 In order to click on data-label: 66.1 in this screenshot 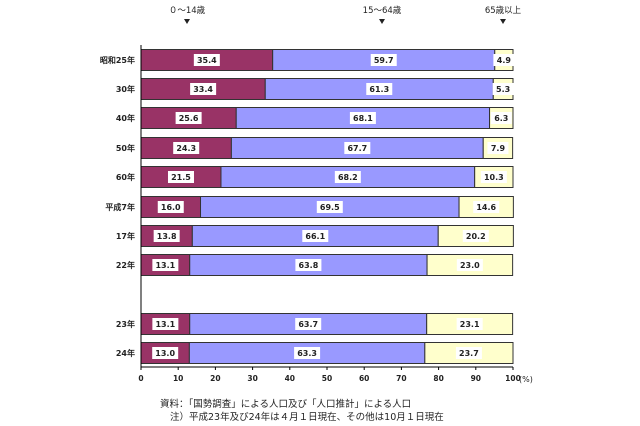, I will do `click(315, 236)`.